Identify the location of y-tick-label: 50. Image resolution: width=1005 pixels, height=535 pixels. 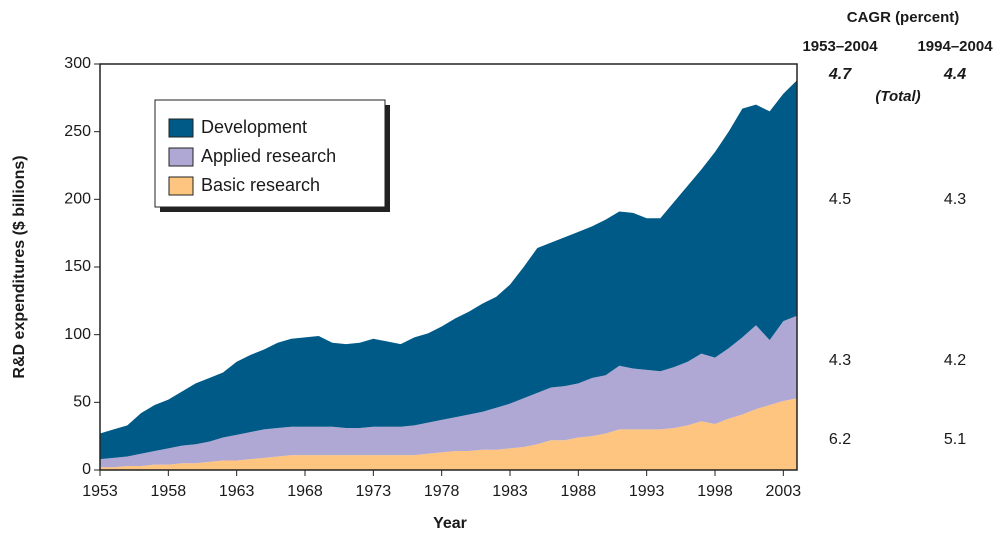
(82, 402).